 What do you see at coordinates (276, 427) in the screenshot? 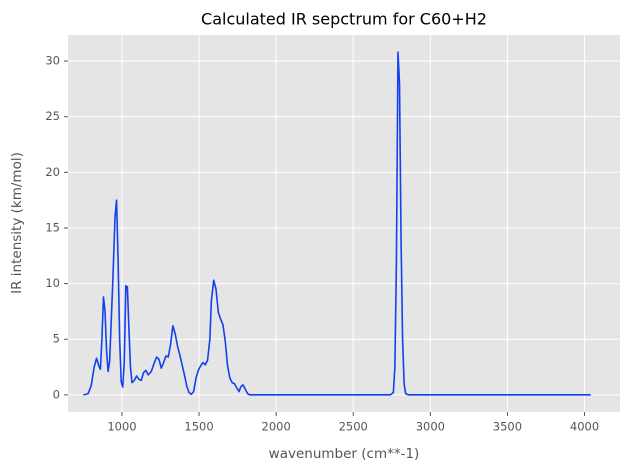
I see `x-tick-label: 2000` at bounding box center [276, 427].